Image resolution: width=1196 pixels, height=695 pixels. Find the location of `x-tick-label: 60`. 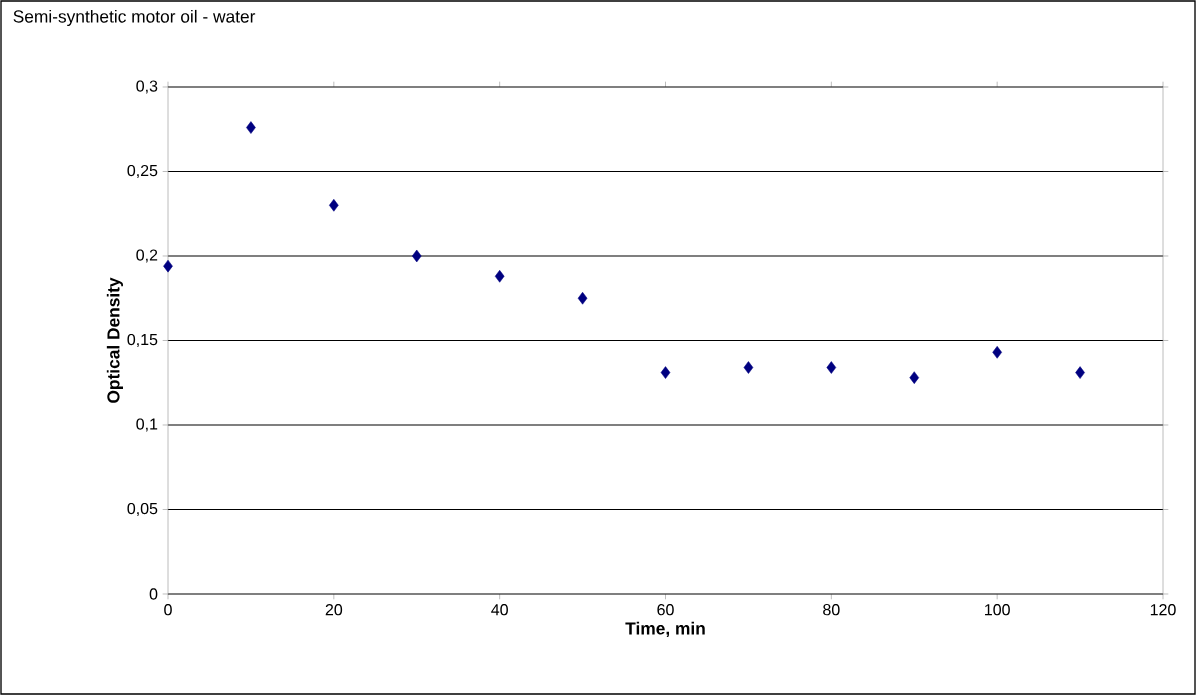

x-tick-label: 60 is located at coordinates (665, 610).